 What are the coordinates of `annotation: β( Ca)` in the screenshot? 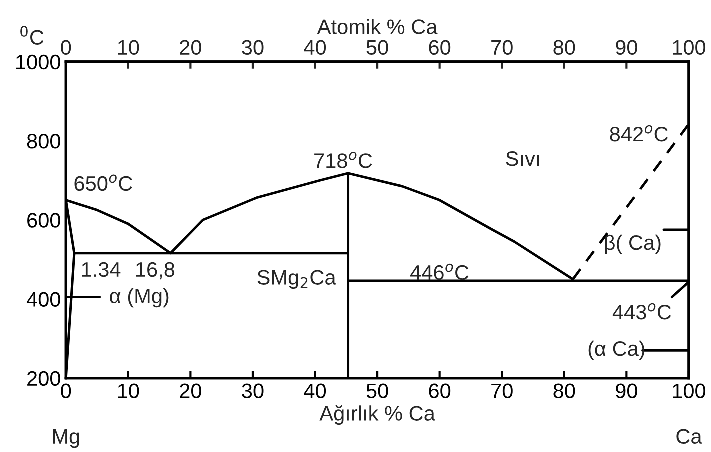 It's located at (633, 244).